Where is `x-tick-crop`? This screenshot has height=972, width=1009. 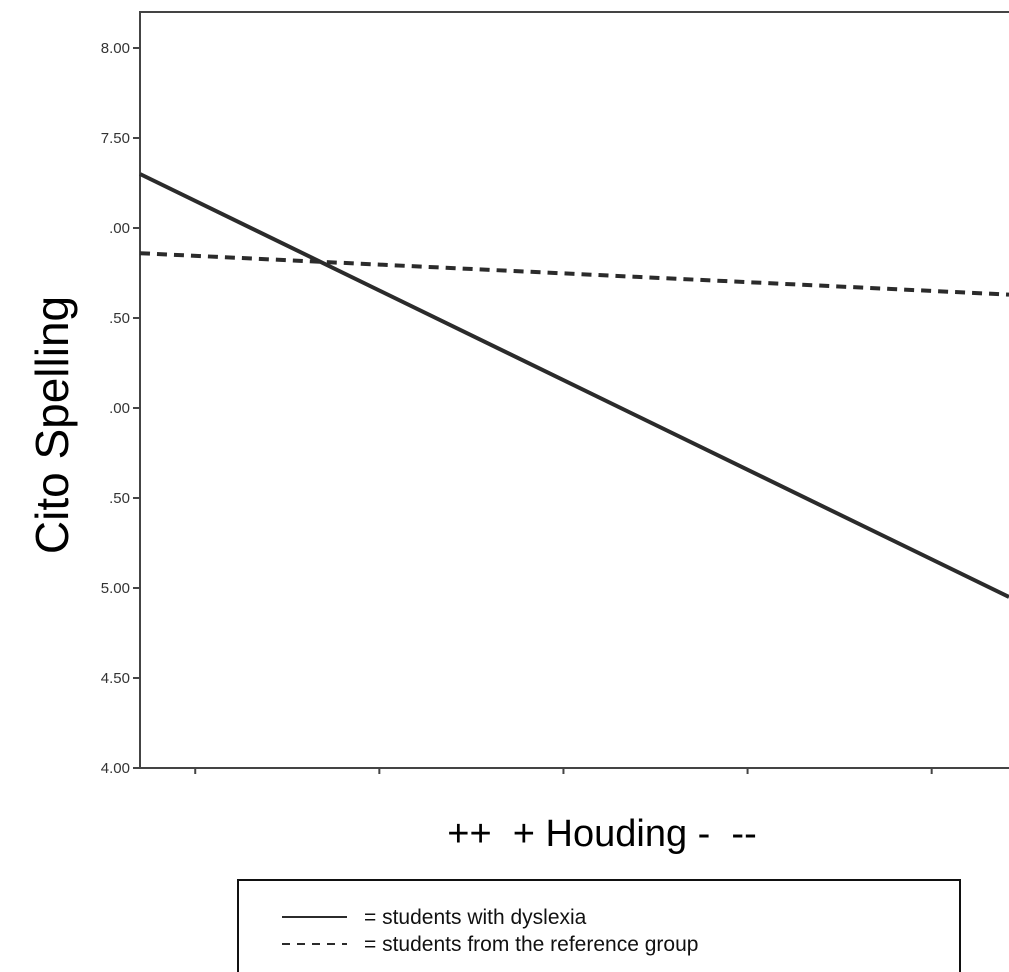
x-tick-crop is located at coordinates (573, 785).